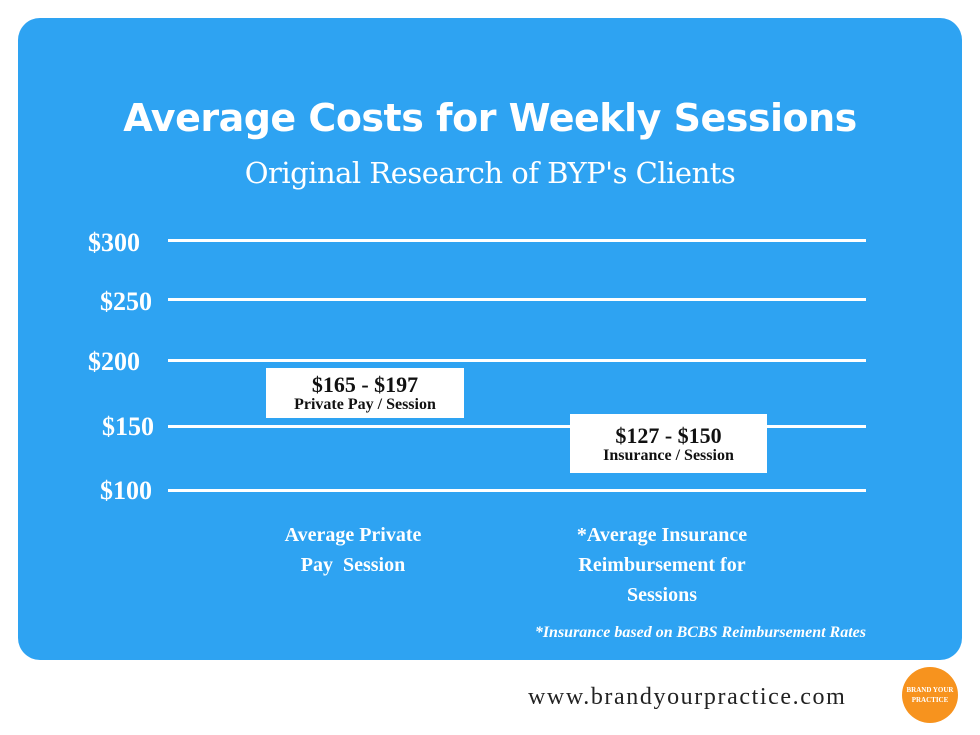  Describe the element at coordinates (490, 118) in the screenshot. I see `chart-title: Average Costs for Weekly Sessions` at that location.